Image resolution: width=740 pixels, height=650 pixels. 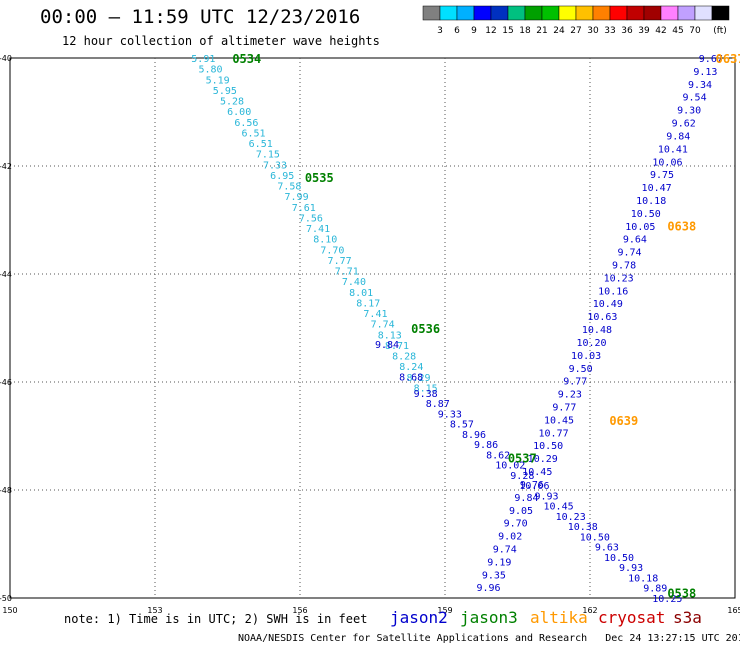 I want to click on swh-value-jason3: 10.38, so click(x=583, y=527).